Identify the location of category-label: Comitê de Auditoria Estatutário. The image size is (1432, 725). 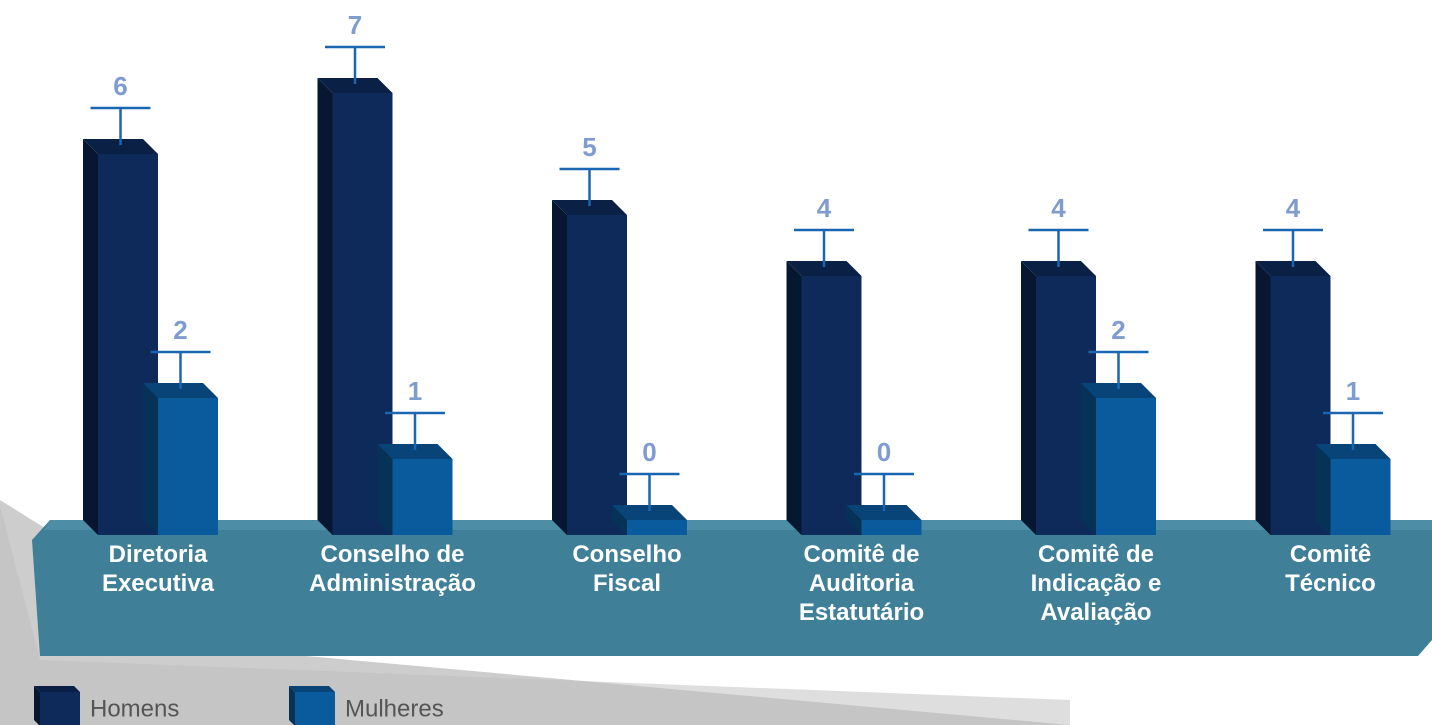
(861, 583).